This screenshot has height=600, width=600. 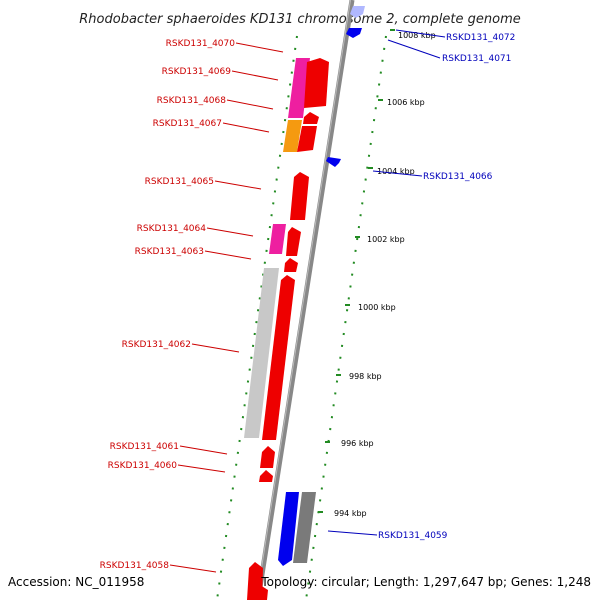 What do you see at coordinates (144, 447) in the screenshot?
I see `gene-label: RSKD131_4061` at bounding box center [144, 447].